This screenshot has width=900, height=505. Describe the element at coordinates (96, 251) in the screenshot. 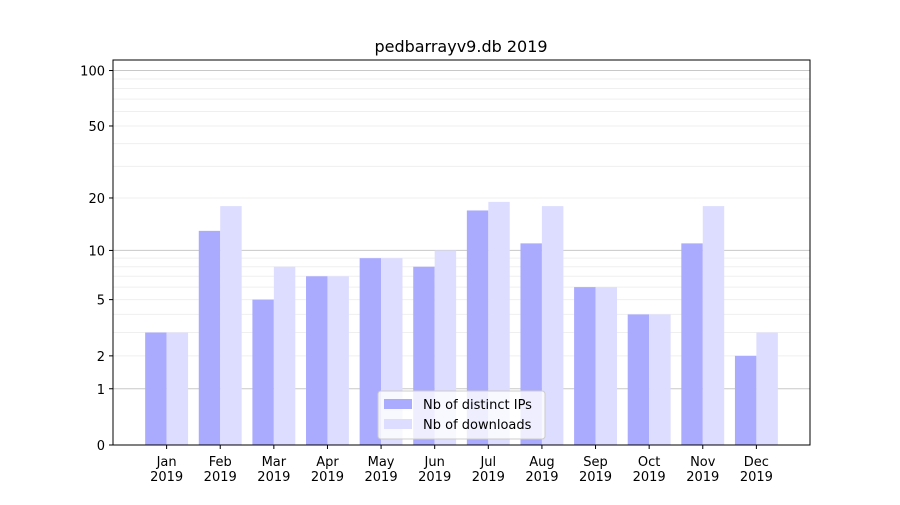

I see `y-tick-label: 10` at that location.